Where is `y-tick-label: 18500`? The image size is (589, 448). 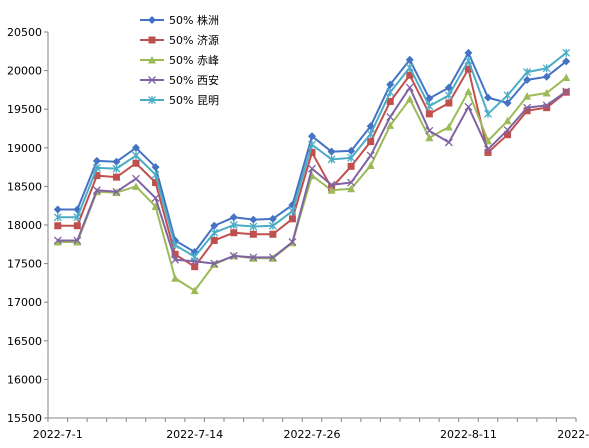
y-tick-label: 18500 is located at coordinates (24, 186).